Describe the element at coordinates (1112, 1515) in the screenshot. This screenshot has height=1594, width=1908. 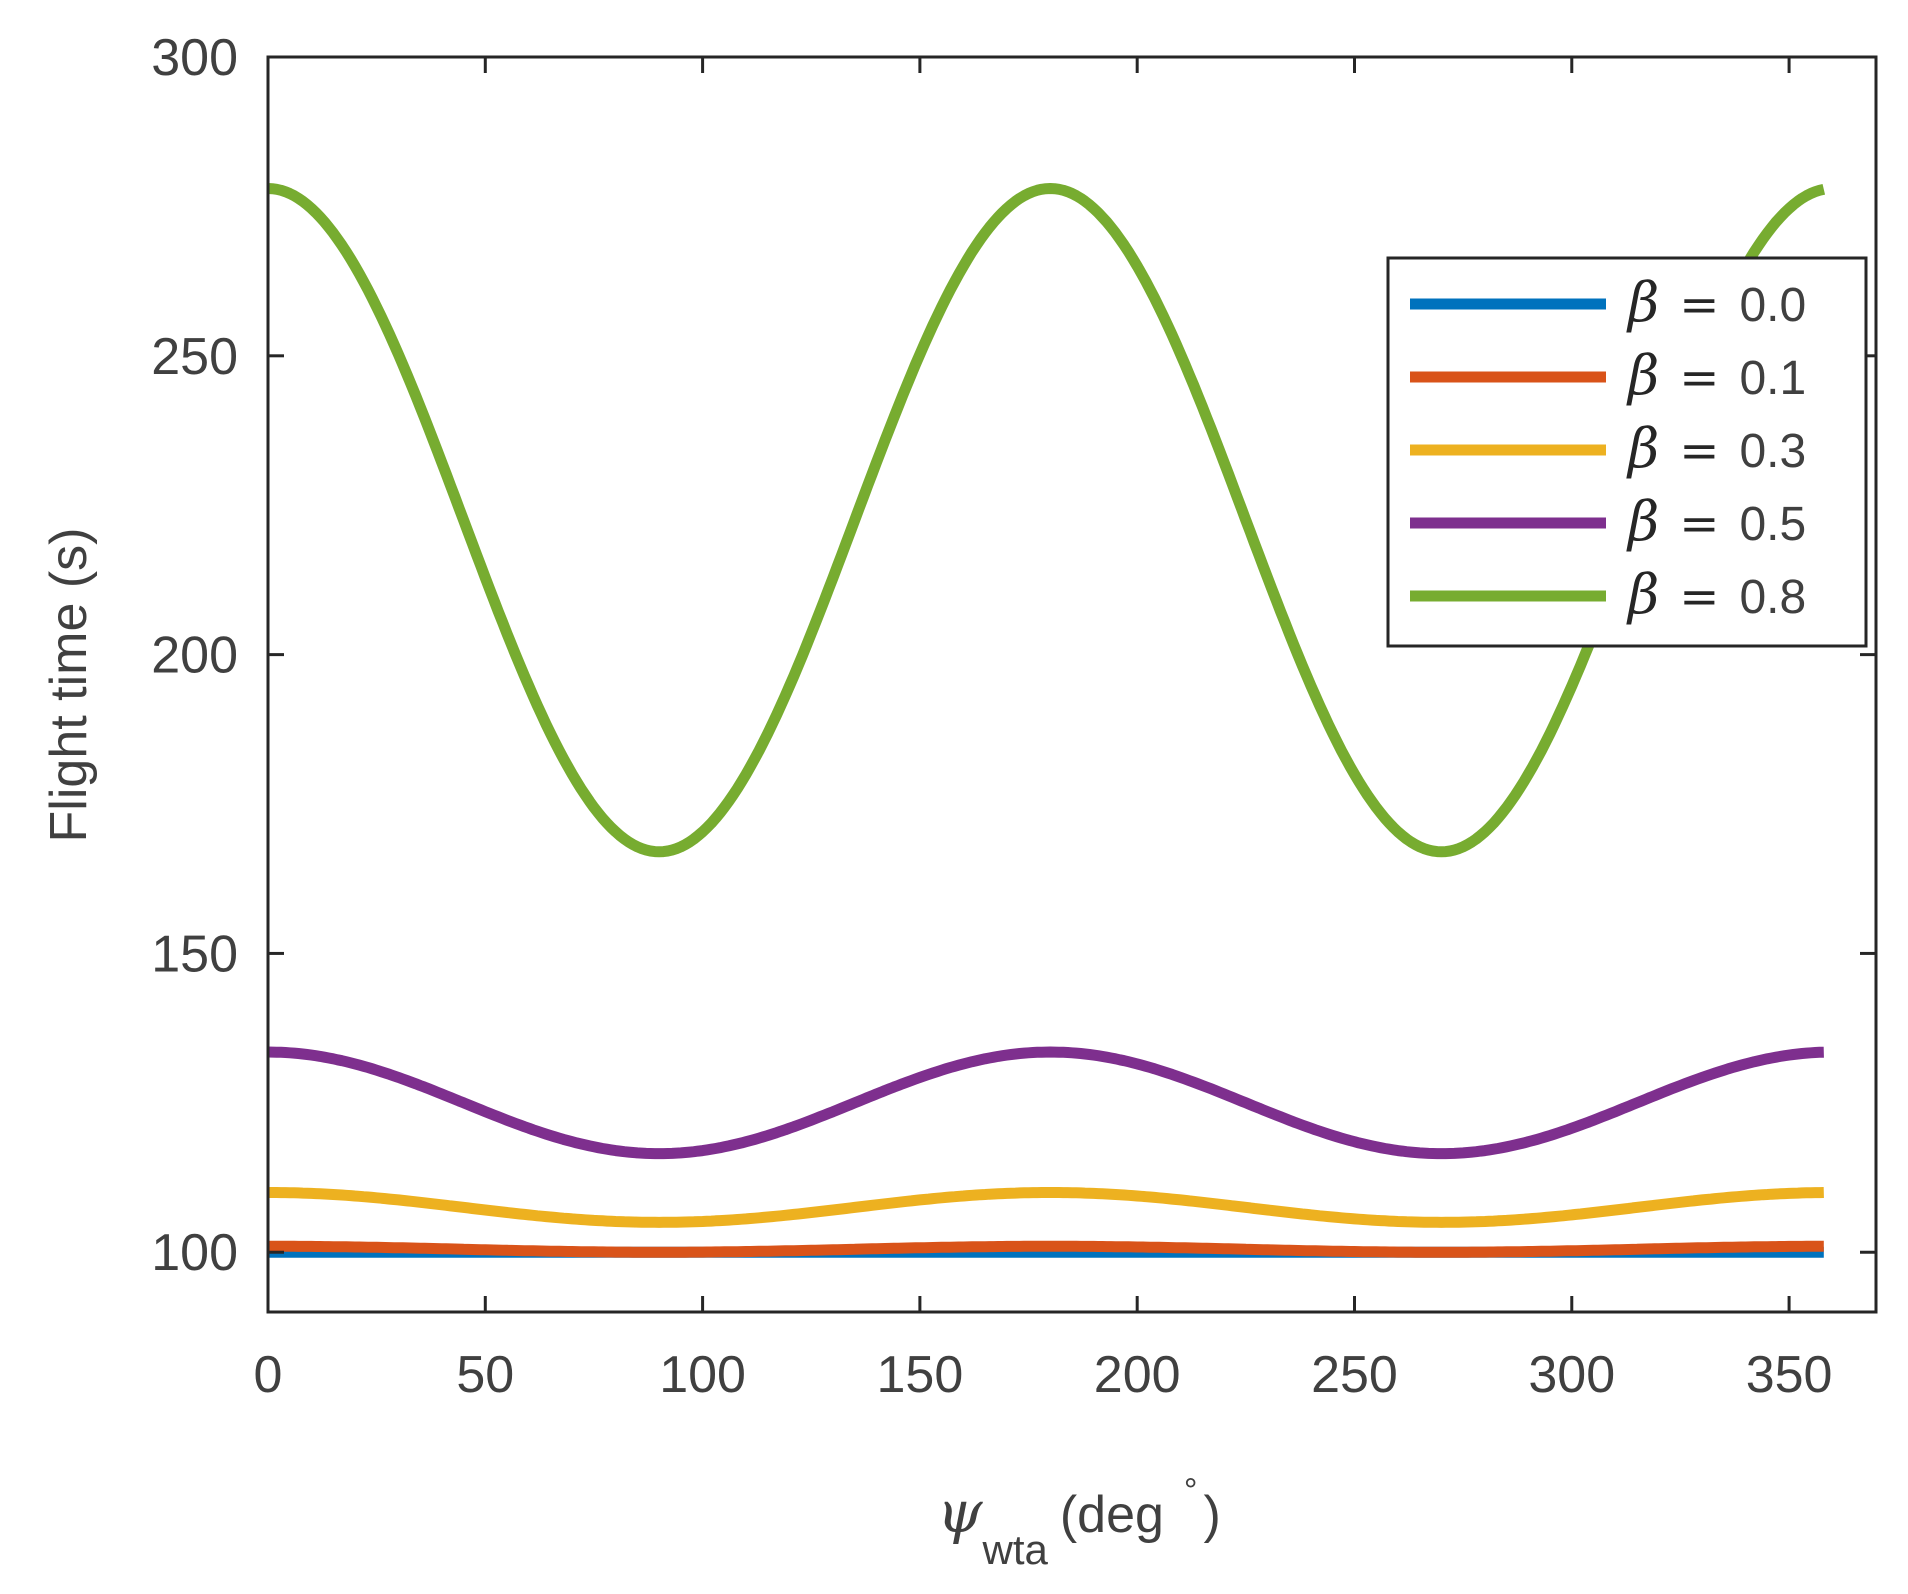
I see `x-axis-label-unit: (deg` at that location.